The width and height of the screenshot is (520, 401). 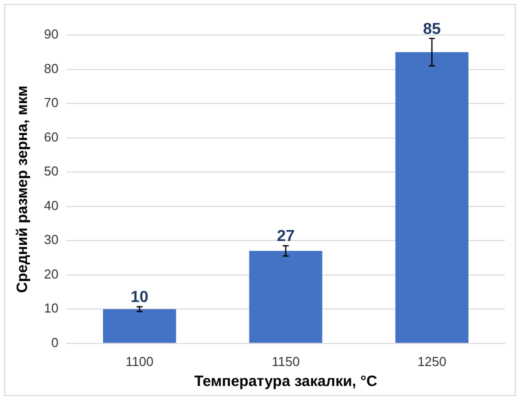 I want to click on y-tick-label: 80, so click(x=51, y=68).